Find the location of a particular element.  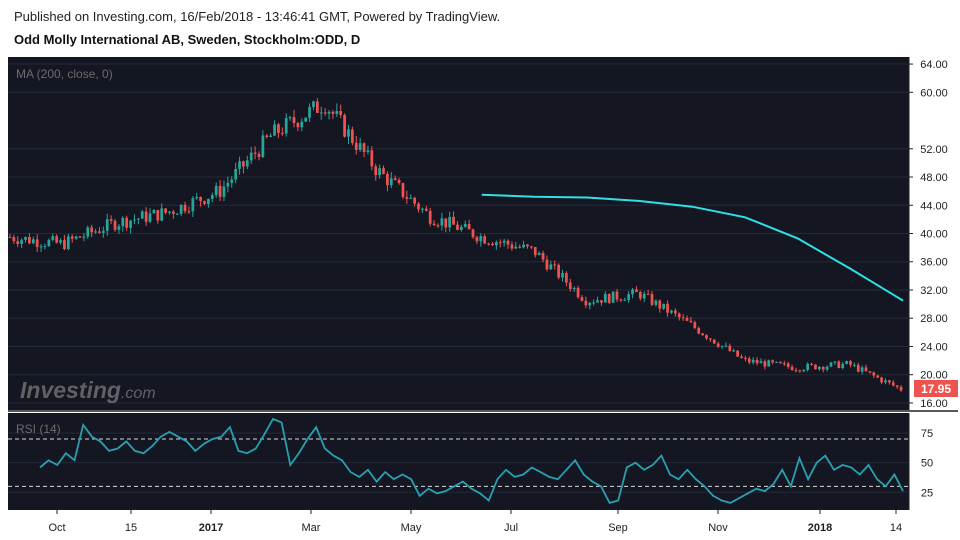

last-price-tag is located at coordinates (936, 388).